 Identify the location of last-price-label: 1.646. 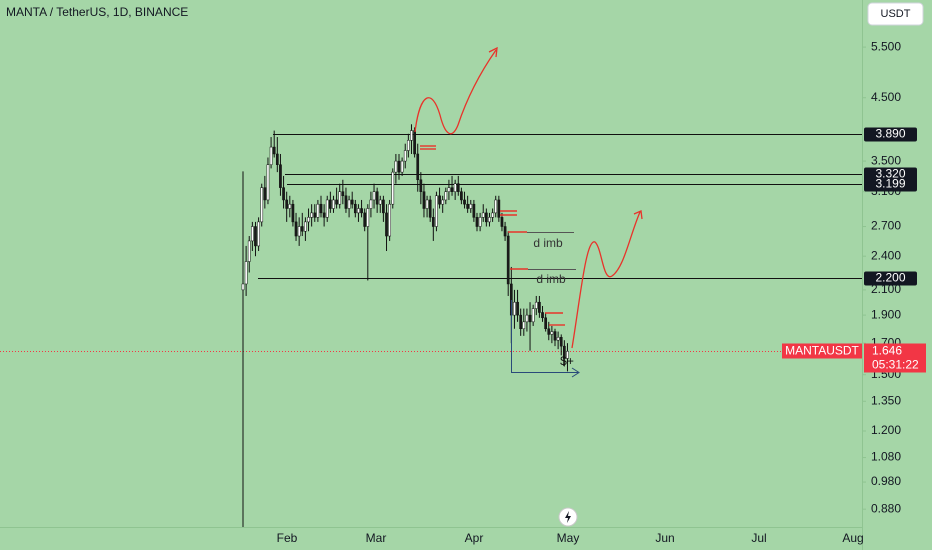
(887, 351).